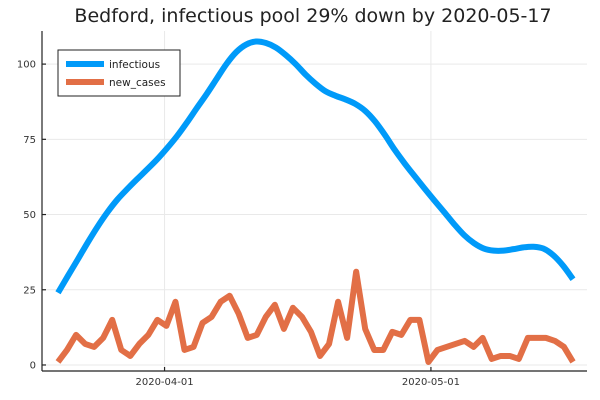 Image resolution: width=600 pixels, height=400 pixels. What do you see at coordinates (29, 215) in the screenshot?
I see `y-tick-label: 50` at bounding box center [29, 215].